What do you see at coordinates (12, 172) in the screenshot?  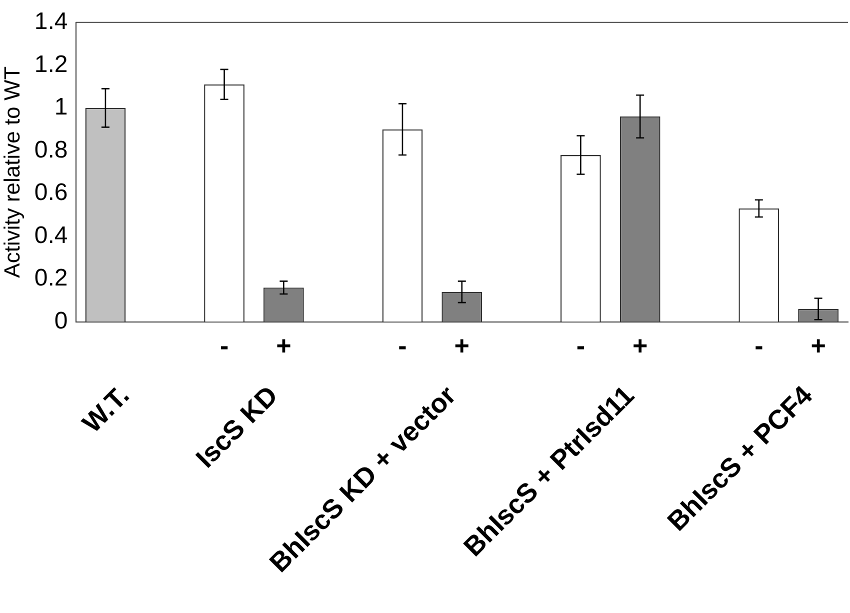 I see `y-axis-title: Activity relative to WT` at bounding box center [12, 172].